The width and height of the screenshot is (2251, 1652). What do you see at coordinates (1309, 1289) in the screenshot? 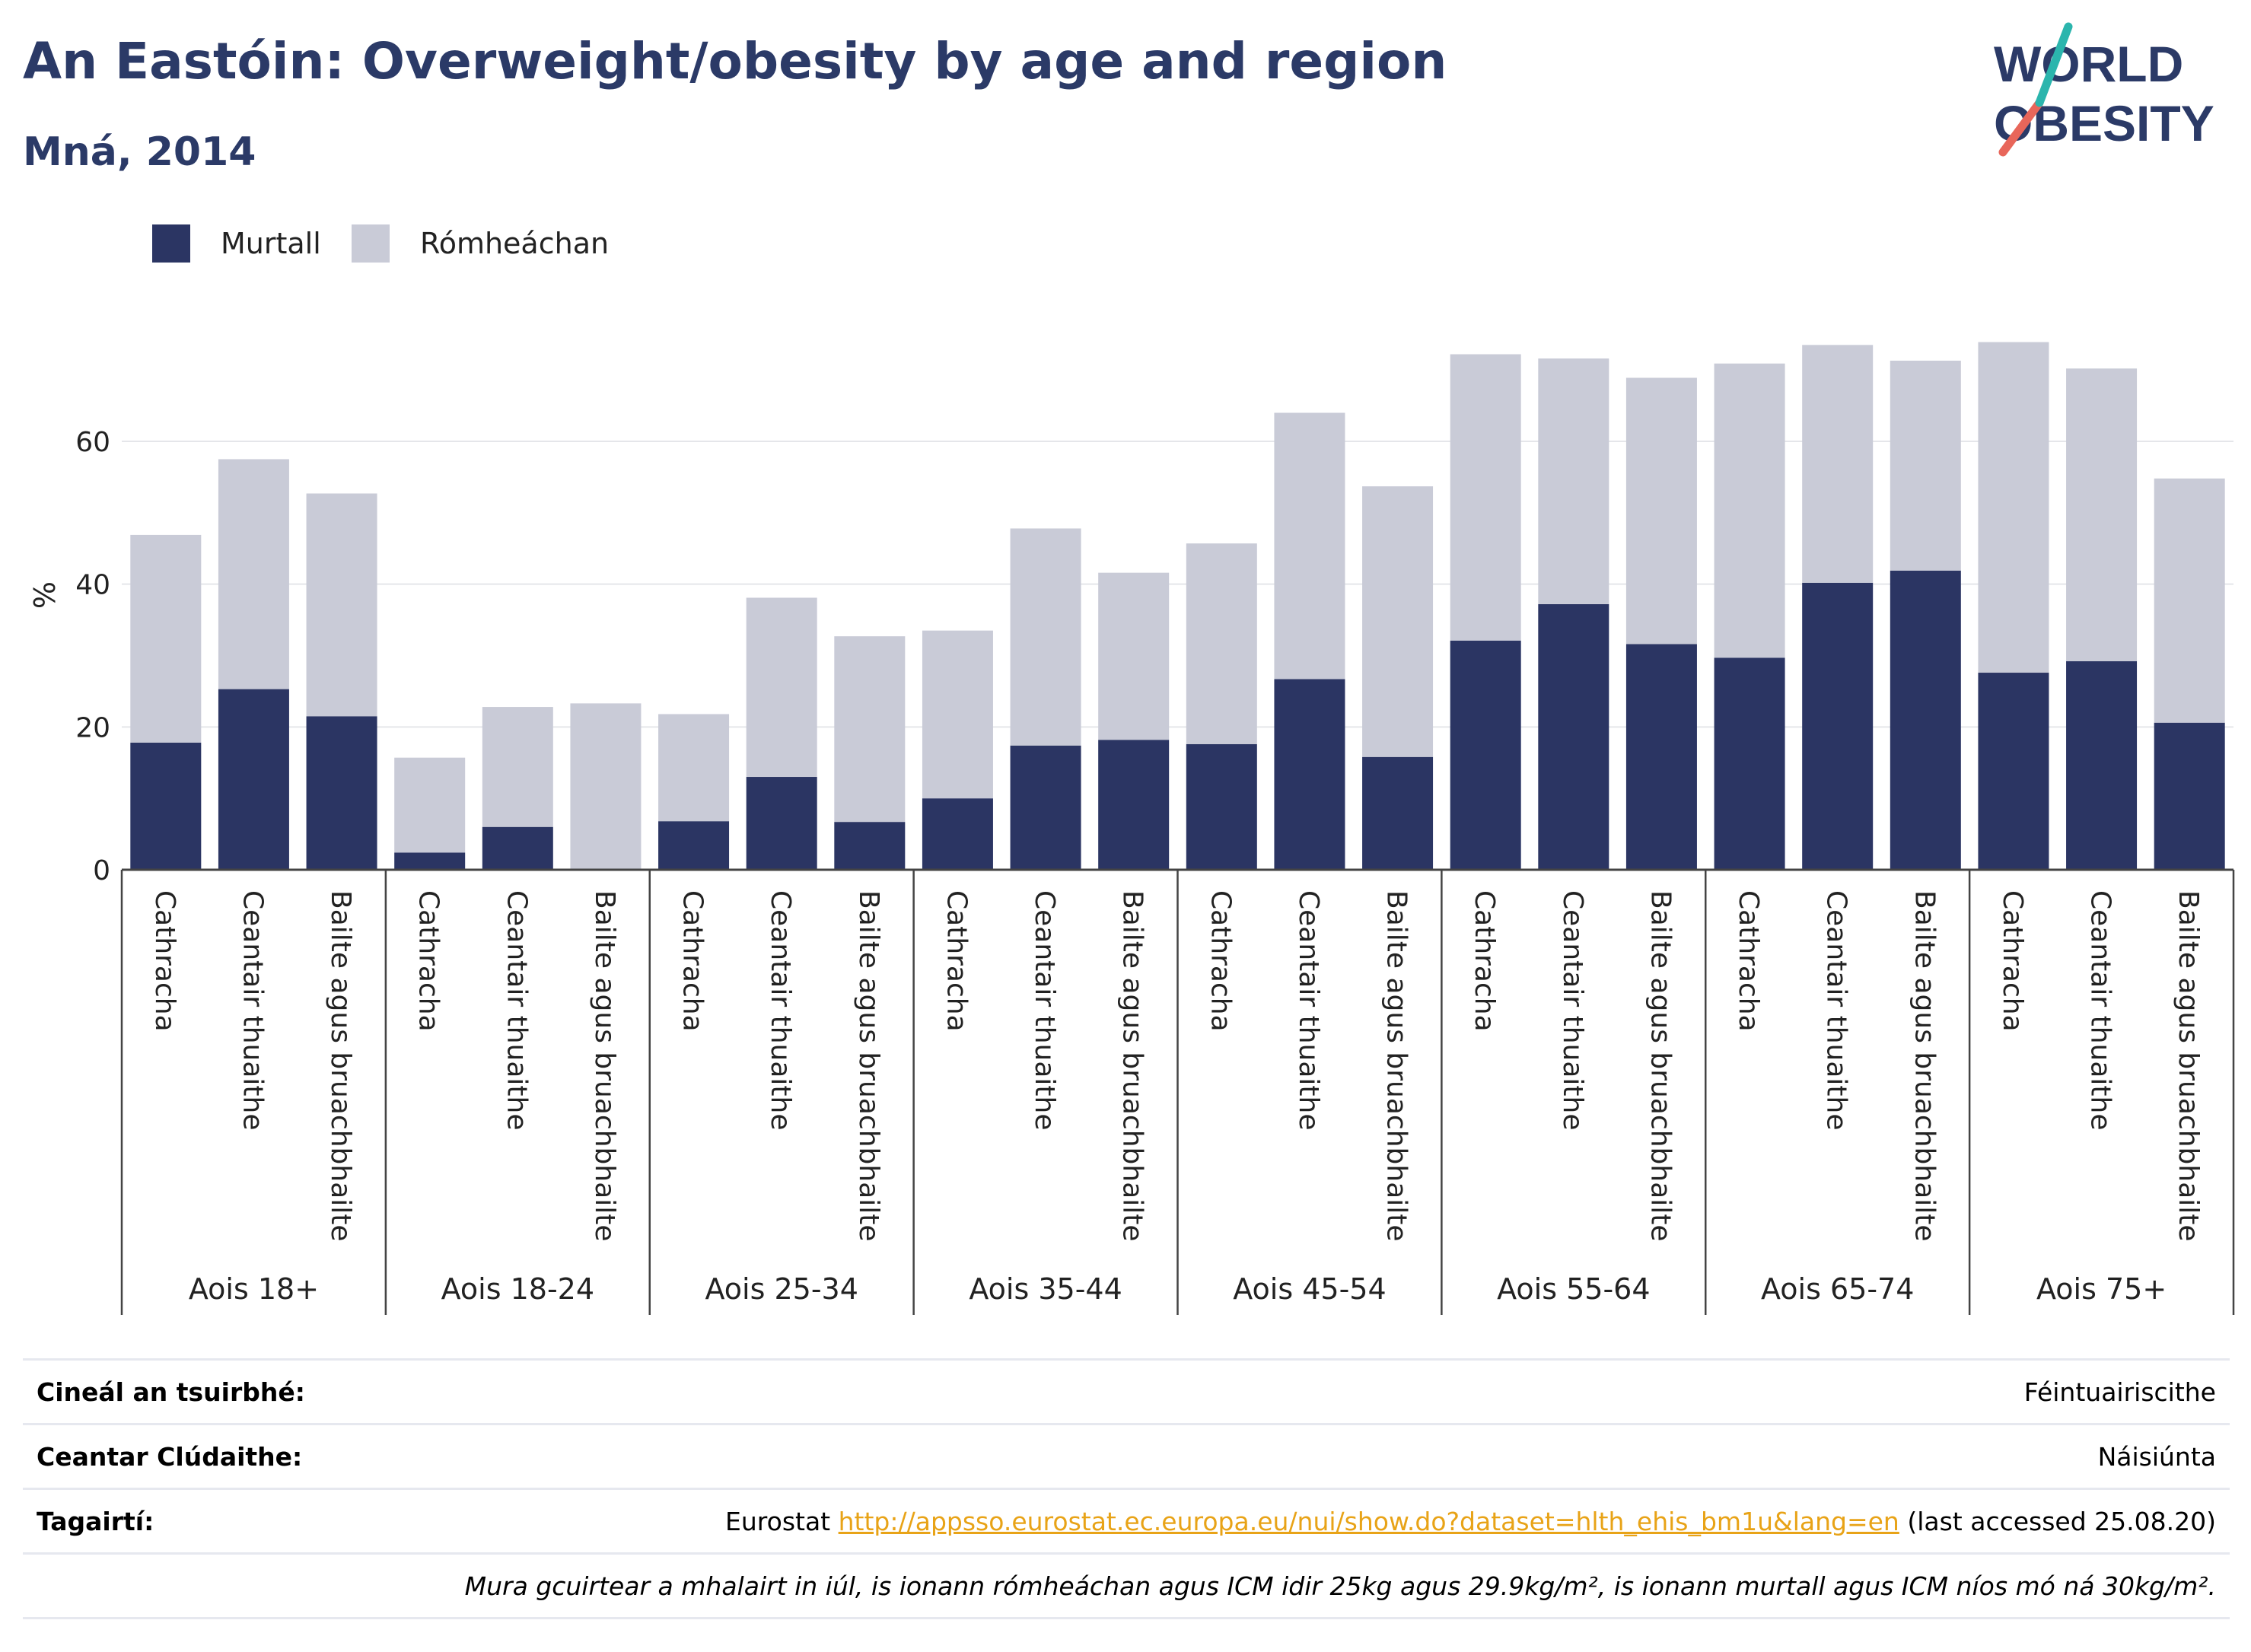
I see `group-label: Aois 45-54` at bounding box center [1309, 1289].